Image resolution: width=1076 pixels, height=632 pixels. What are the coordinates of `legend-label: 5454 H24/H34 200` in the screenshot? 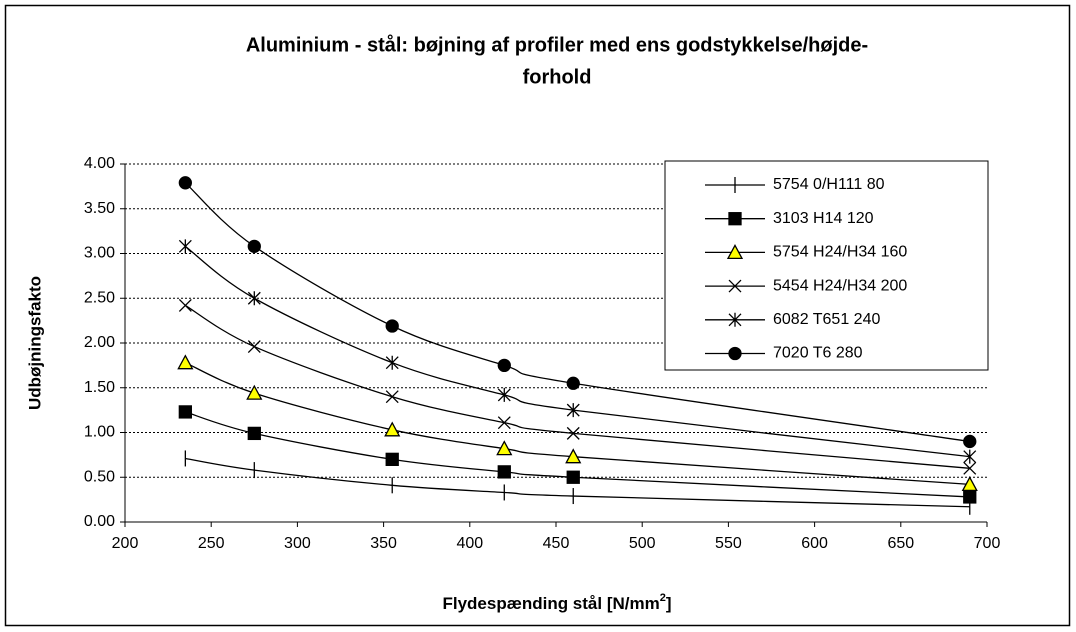 It's located at (840, 285).